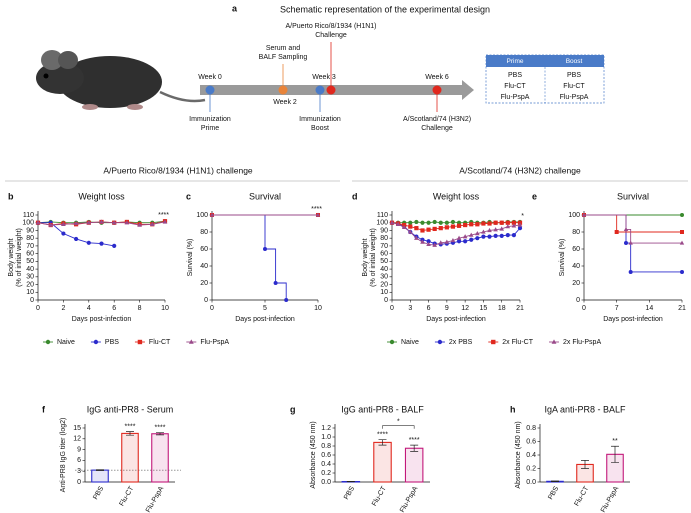  Describe the element at coordinates (30, 246) in the screenshot. I see `y-tick-label: 70` at that location.